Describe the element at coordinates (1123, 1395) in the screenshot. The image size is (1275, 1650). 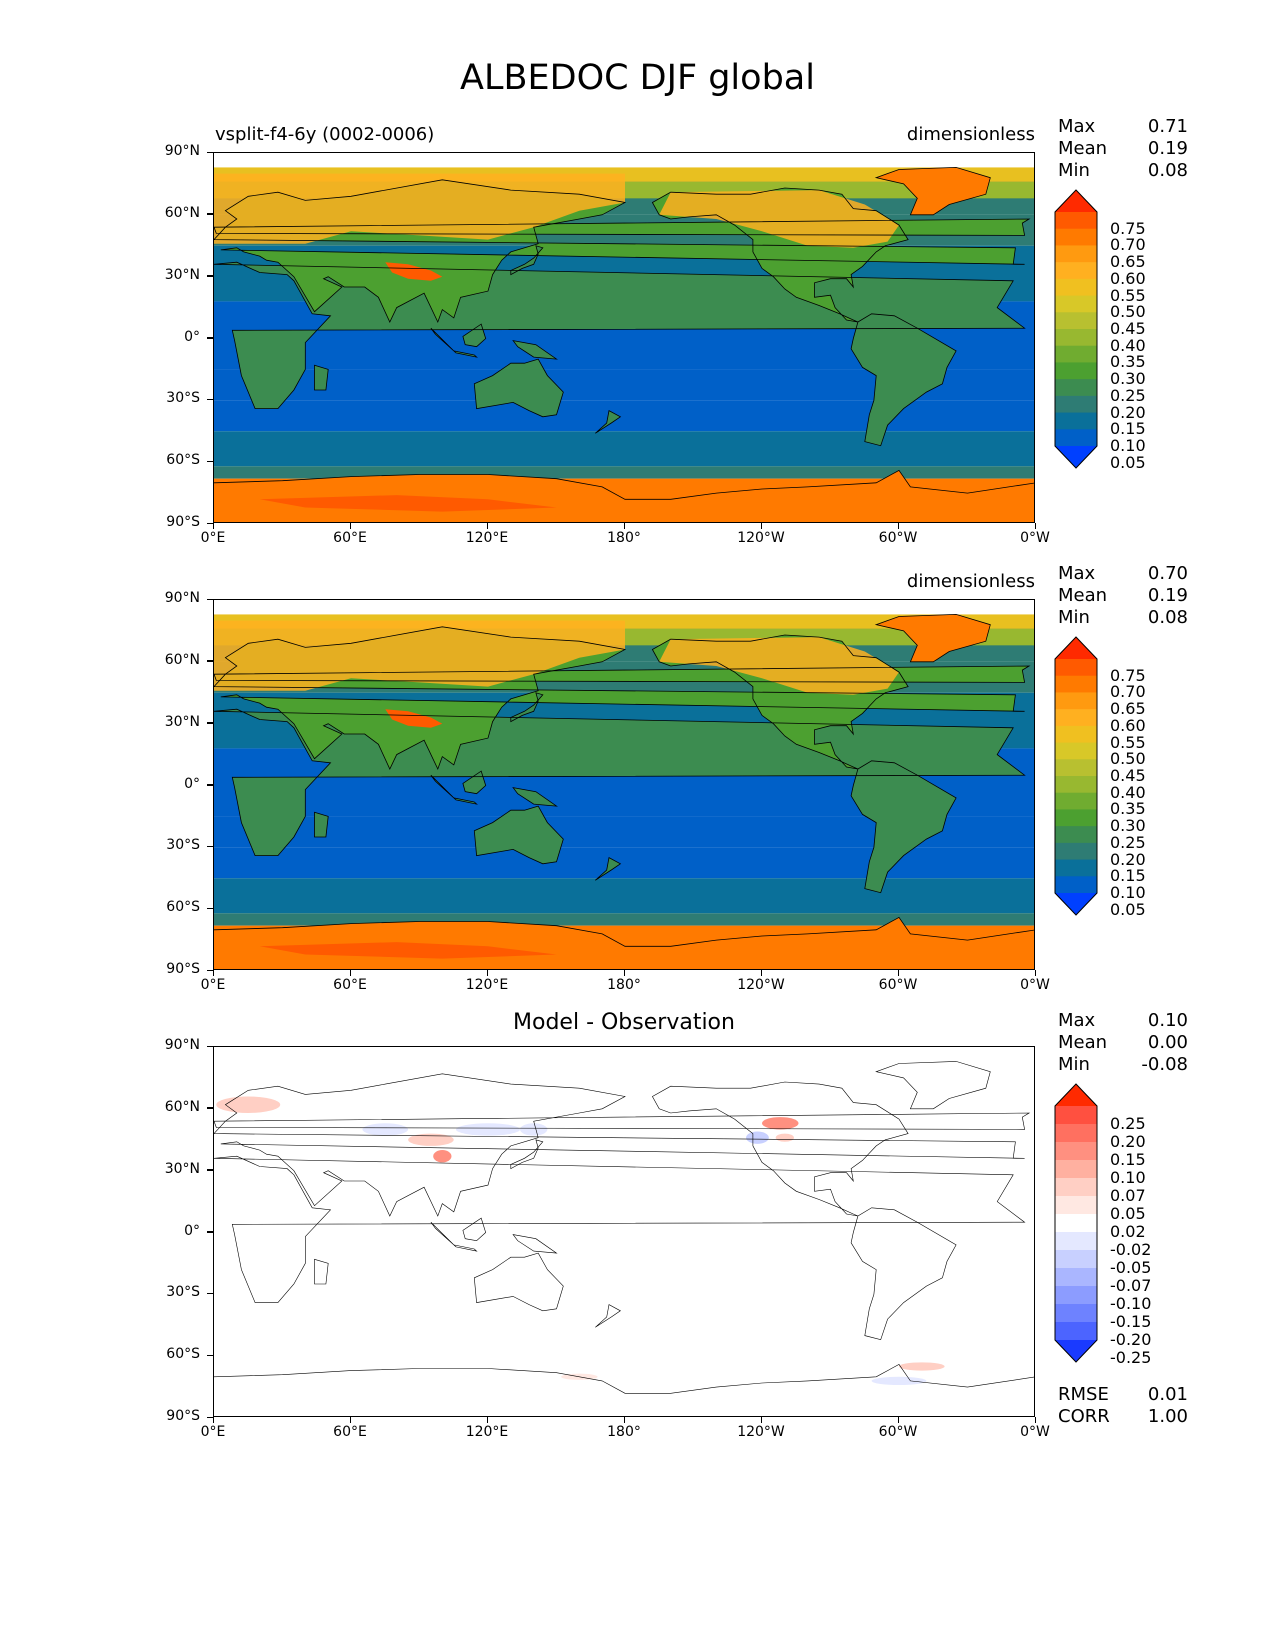
I see `metric-row: RMSE 0.01` at that location.